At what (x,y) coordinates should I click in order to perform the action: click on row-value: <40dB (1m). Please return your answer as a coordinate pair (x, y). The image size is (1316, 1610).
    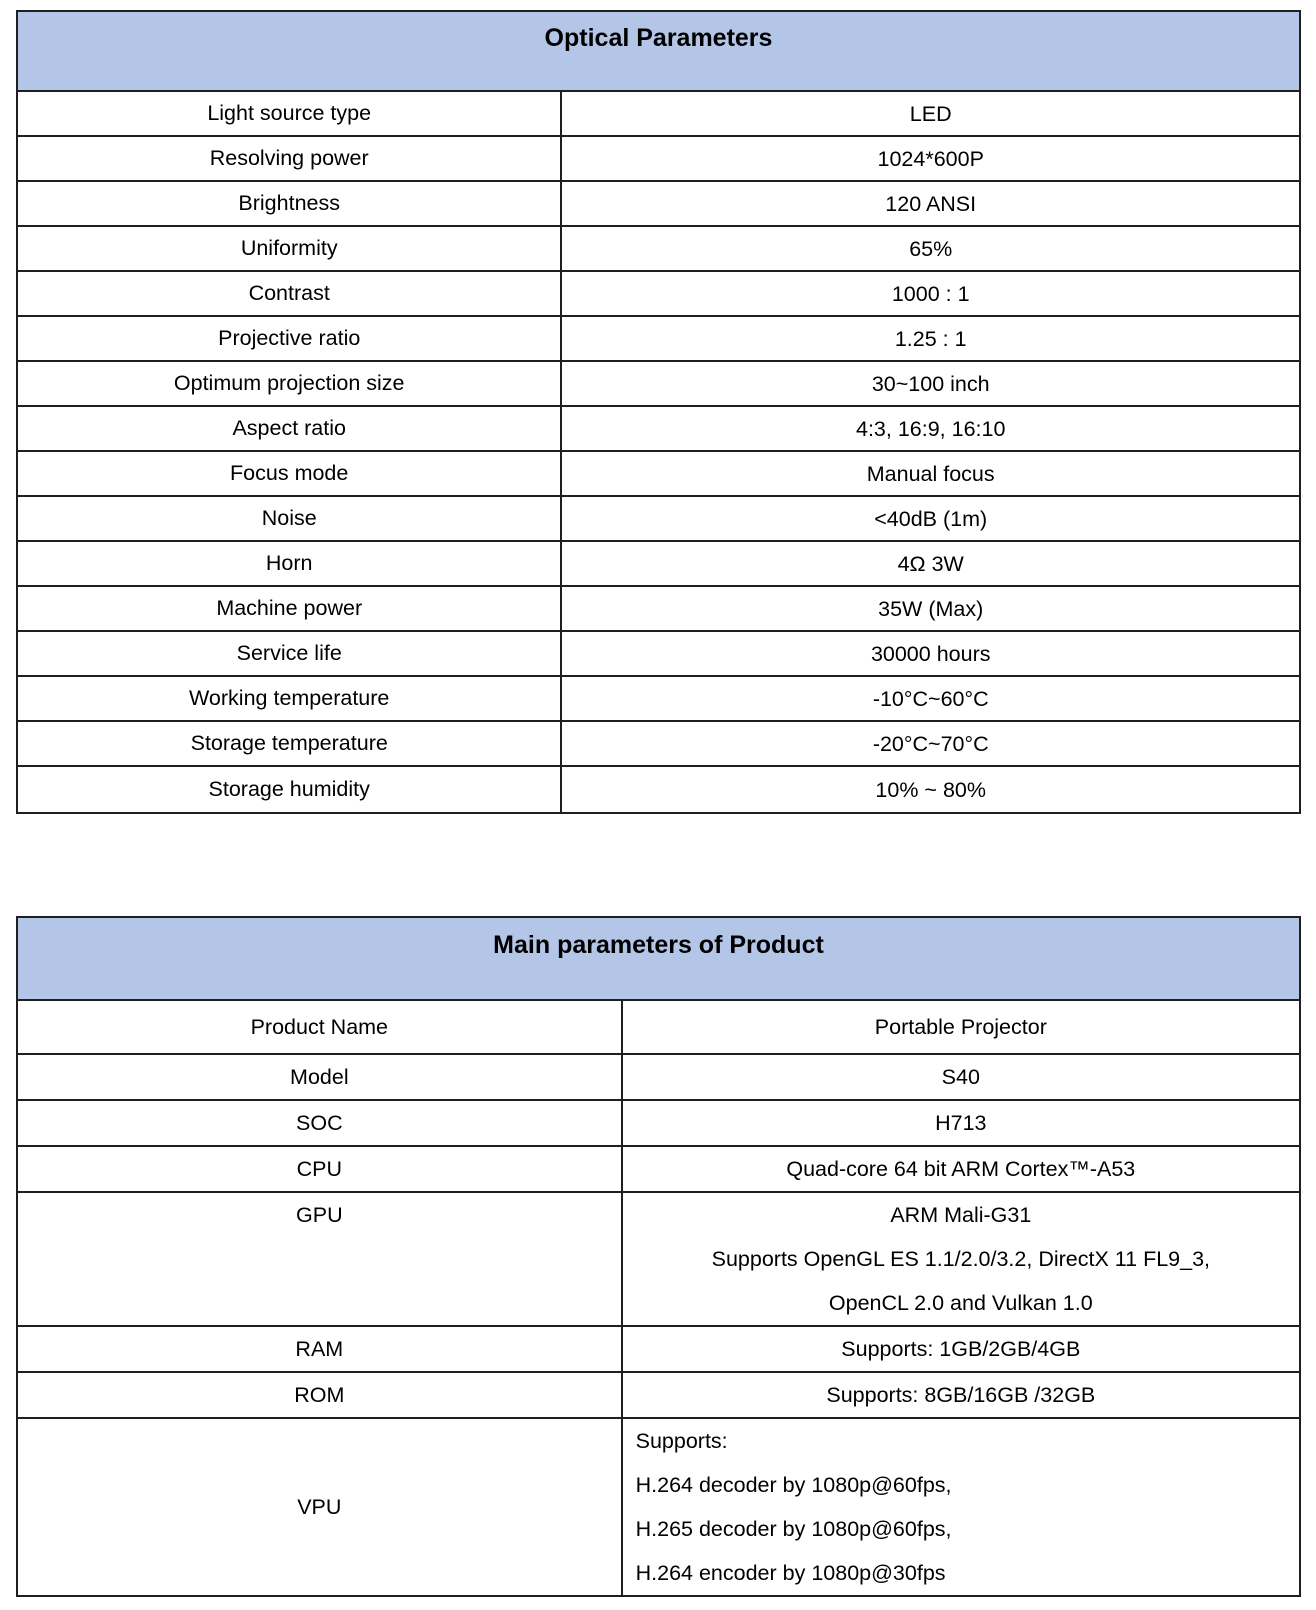
    Looking at the image, I should click on (930, 518).